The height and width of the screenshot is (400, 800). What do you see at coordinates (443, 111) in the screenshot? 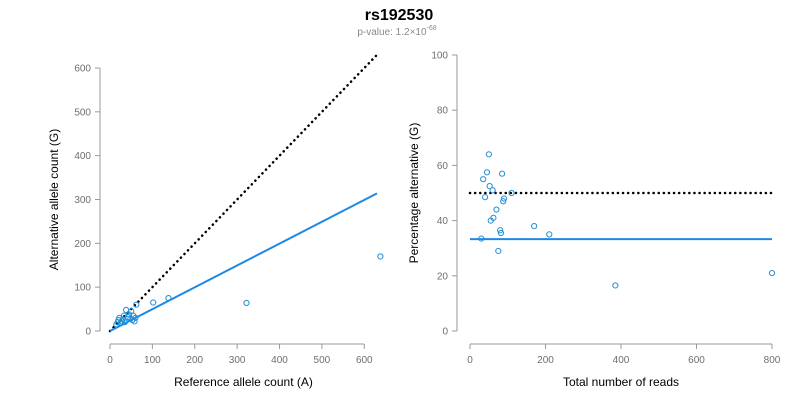
I see `right-y-tick-label: 80` at bounding box center [443, 111].